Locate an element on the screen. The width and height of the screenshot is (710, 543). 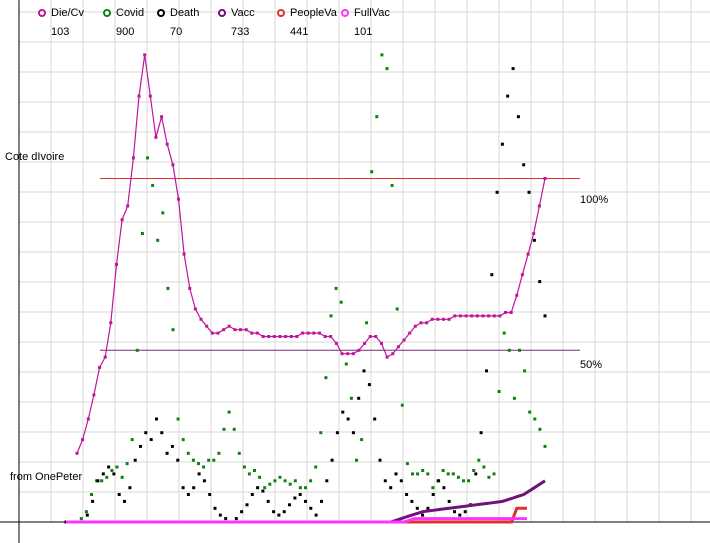
legend-name: Die/Cv is located at coordinates (68, 13).